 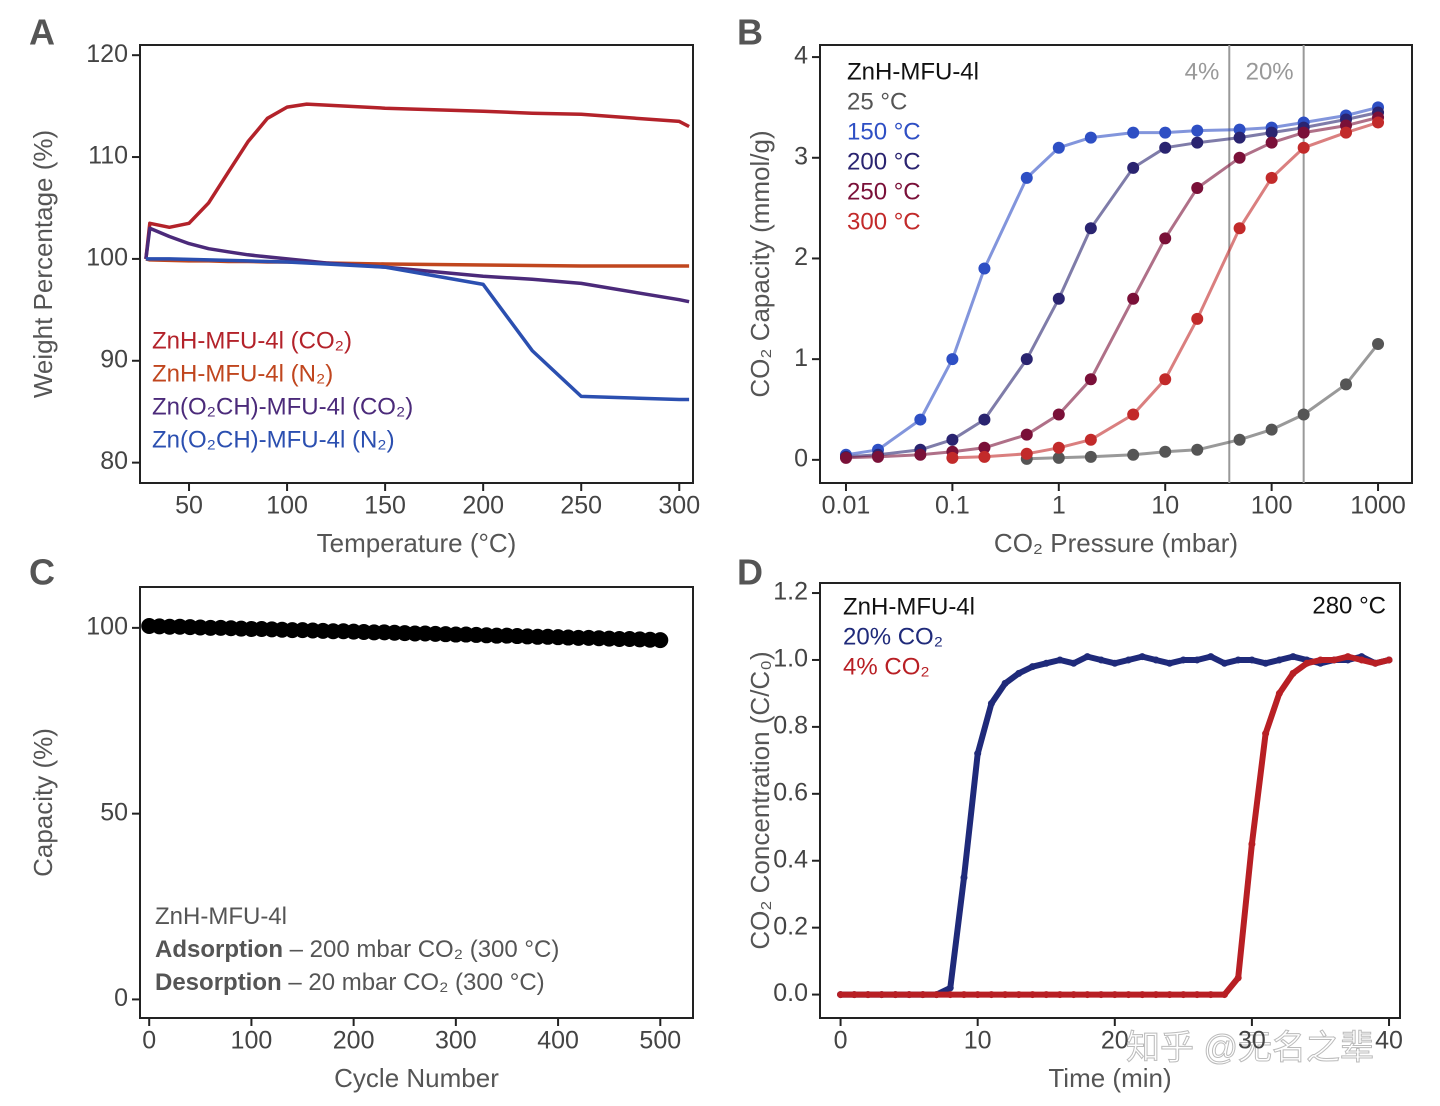 What do you see at coordinates (114, 461) in the screenshot?
I see `y-tick-label: 80` at bounding box center [114, 461].